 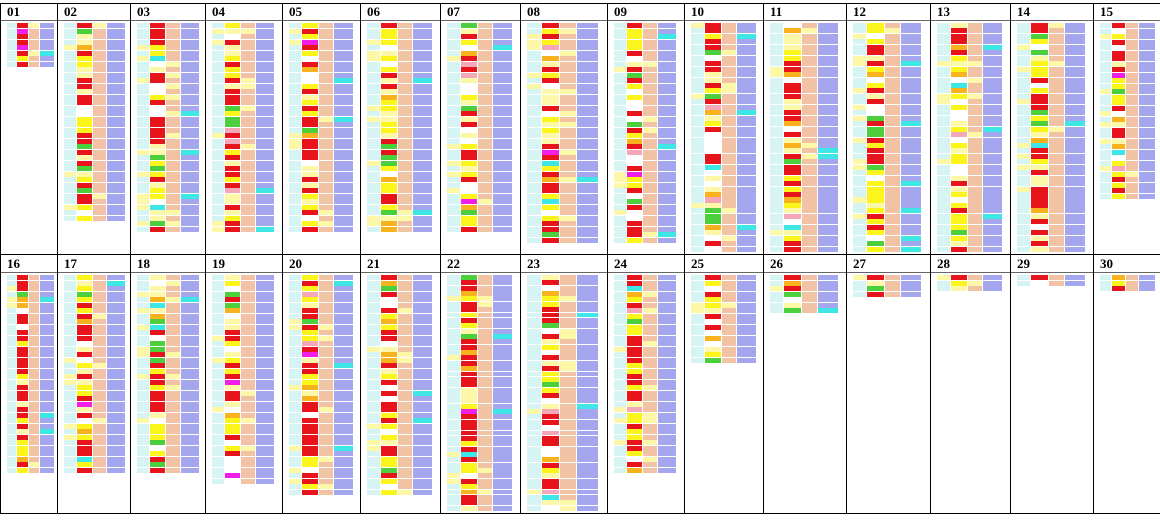 I want to click on panel-label: 02, so click(x=70, y=11).